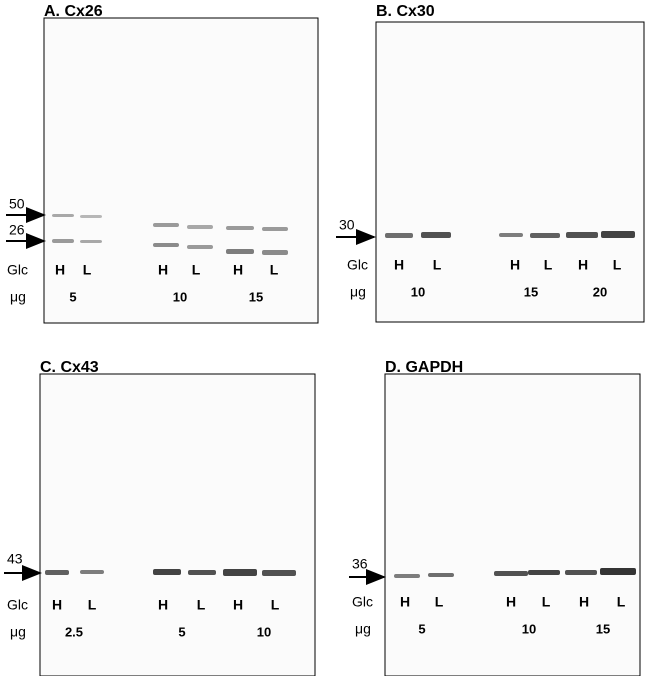  What do you see at coordinates (17, 204) in the screenshot?
I see `marker-label: 50` at bounding box center [17, 204].